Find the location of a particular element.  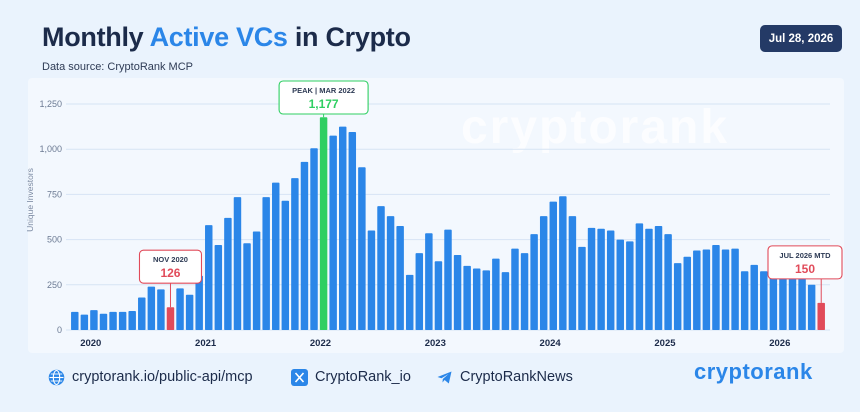

x-link-text: CryptoRank_io is located at coordinates (363, 377).